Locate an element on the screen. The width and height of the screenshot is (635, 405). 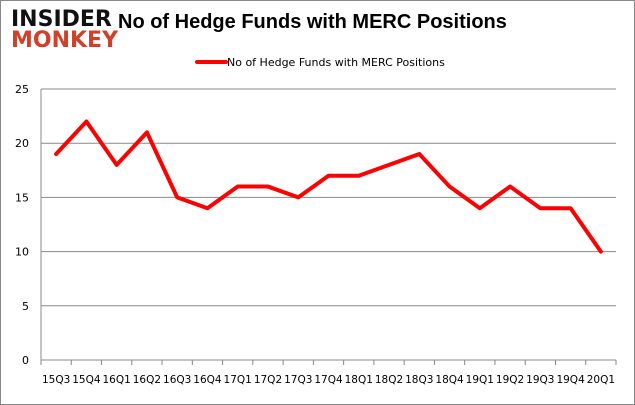
x-tick-label: 20Q1 is located at coordinates (601, 380).